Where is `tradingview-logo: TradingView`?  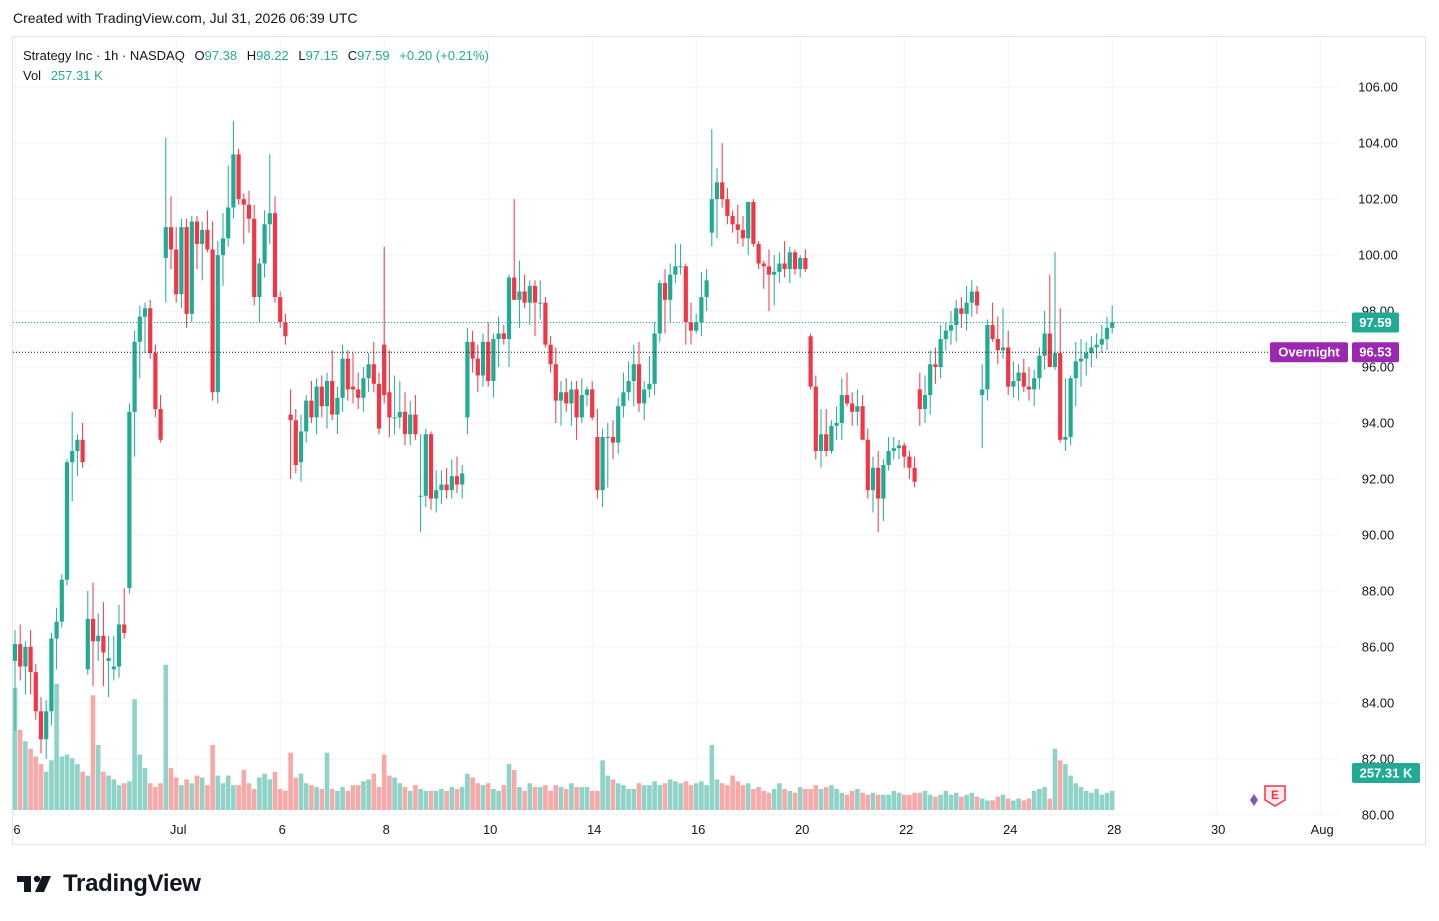 tradingview-logo: TradingView is located at coordinates (108, 884).